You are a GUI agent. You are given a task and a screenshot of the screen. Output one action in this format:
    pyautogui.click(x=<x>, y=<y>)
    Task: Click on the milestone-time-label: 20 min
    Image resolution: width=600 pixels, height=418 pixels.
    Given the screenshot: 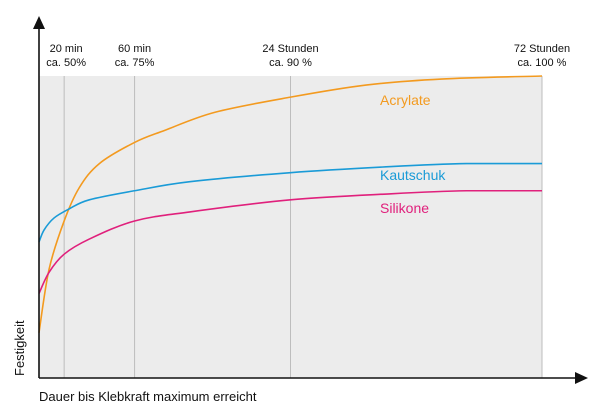 What is the action you would take?
    pyautogui.click(x=66, y=49)
    